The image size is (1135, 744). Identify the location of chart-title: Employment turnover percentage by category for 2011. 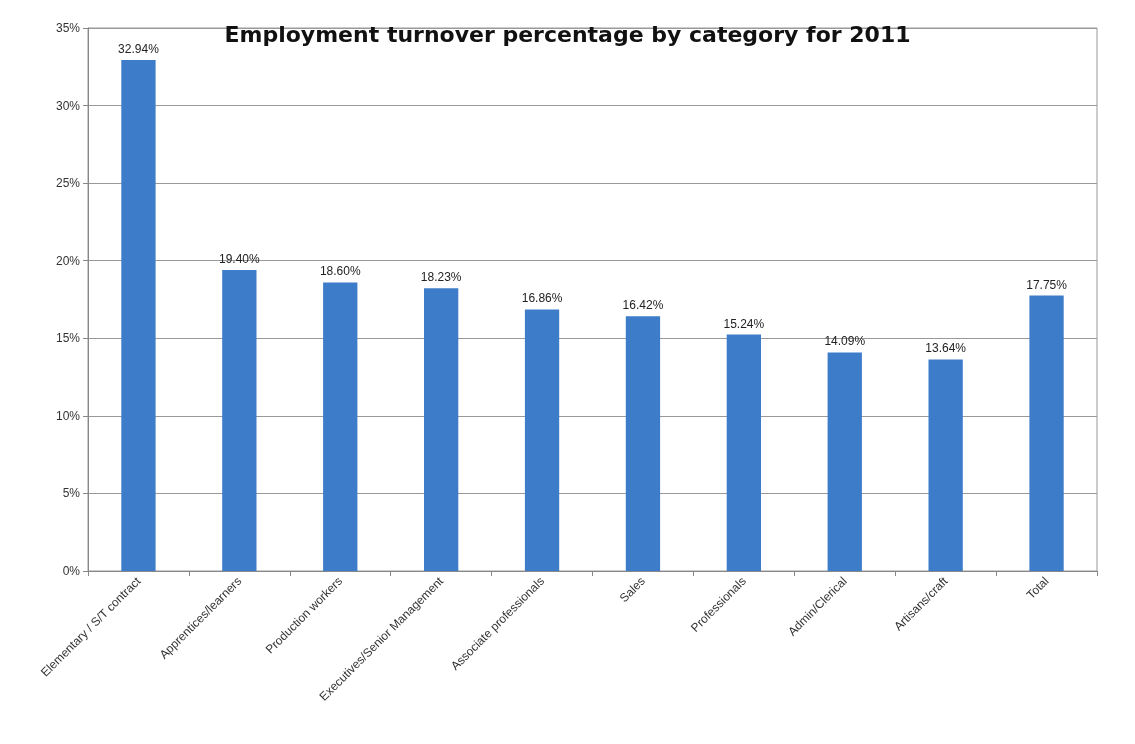
(567, 34).